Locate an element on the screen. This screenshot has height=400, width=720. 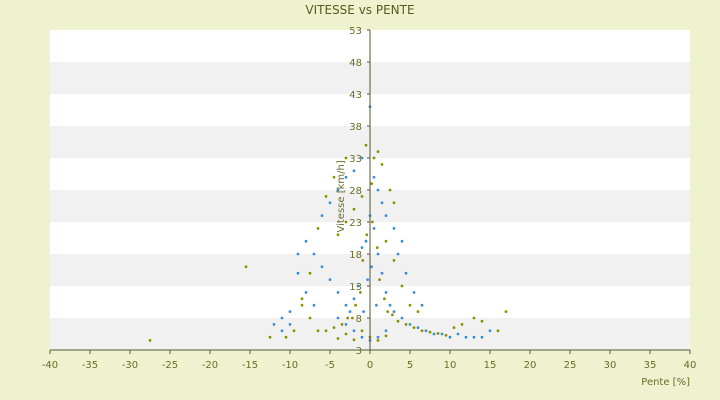
x-tick-label: 5 is located at coordinates (410, 365).